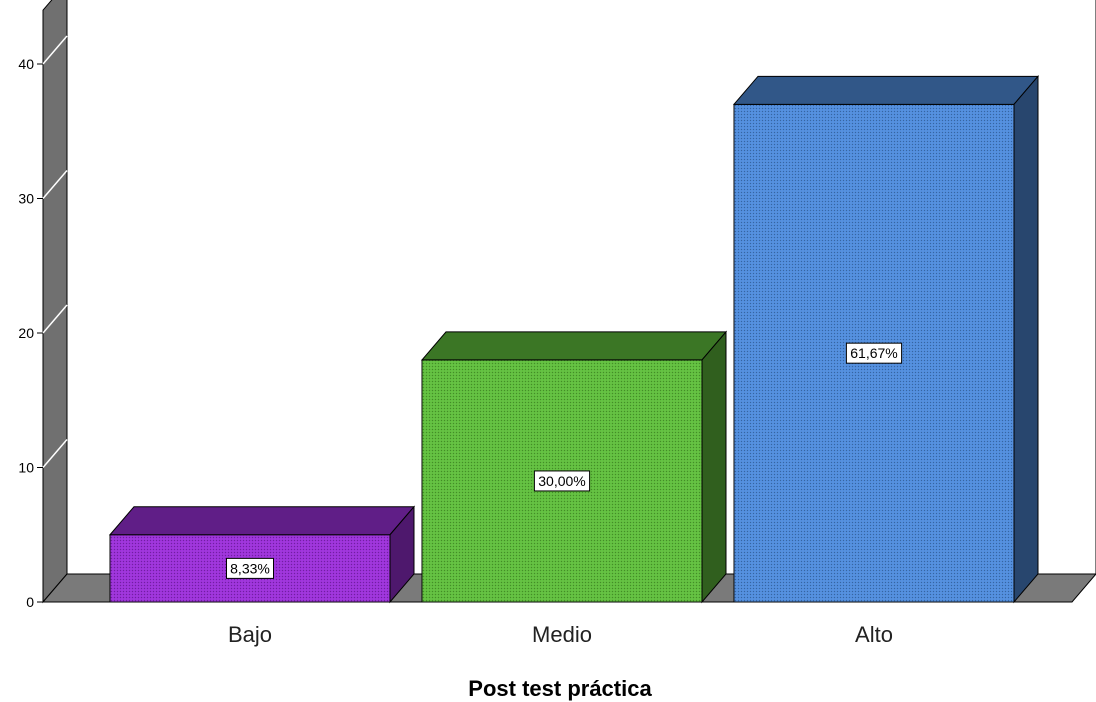 The width and height of the screenshot is (1096, 702). What do you see at coordinates (26, 64) in the screenshot?
I see `y-tick-label-40: 40` at bounding box center [26, 64].